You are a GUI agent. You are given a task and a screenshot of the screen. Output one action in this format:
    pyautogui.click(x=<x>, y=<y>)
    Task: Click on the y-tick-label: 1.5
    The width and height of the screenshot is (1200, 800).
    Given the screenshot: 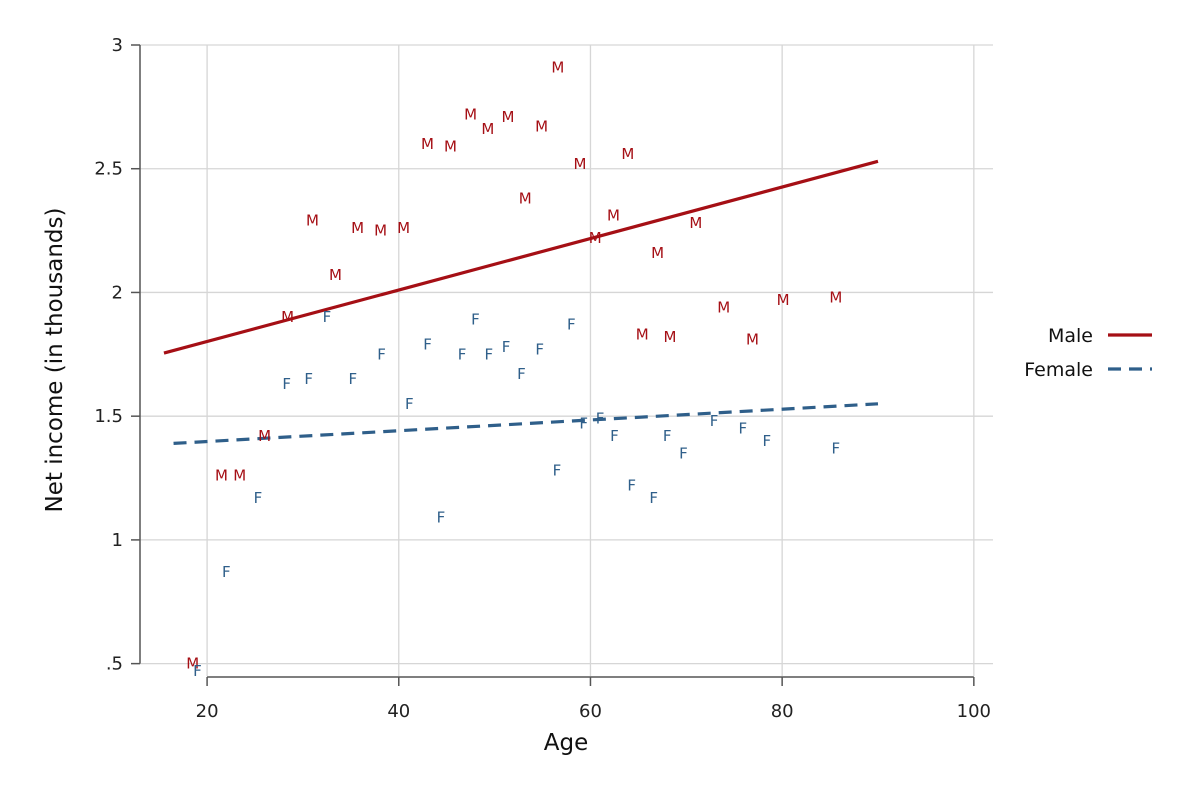 What is the action you would take?
    pyautogui.click(x=108, y=416)
    